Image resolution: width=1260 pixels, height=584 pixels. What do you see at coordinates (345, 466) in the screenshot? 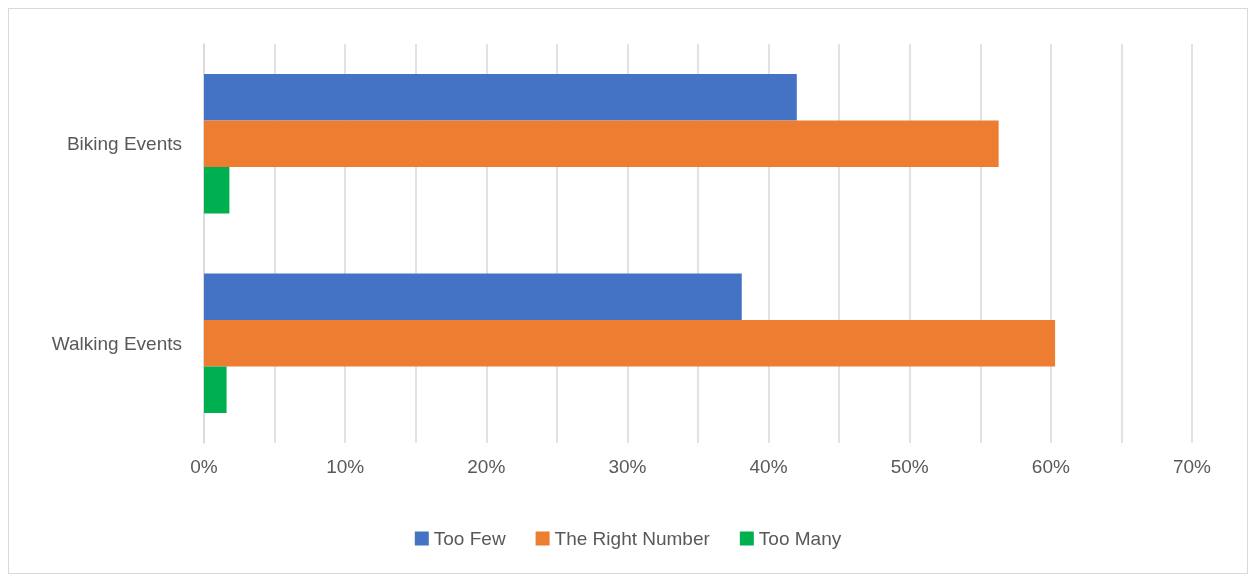
I see `x-tick-label: 10%` at bounding box center [345, 466].